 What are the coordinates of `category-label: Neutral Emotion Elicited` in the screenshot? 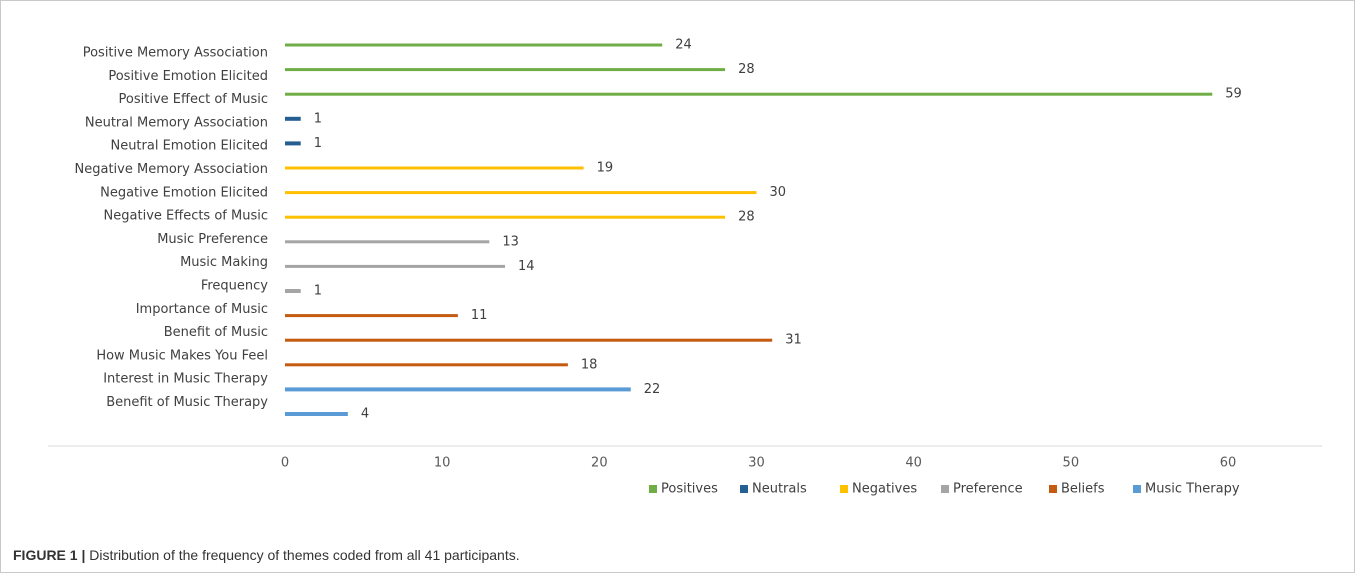 It's located at (189, 146).